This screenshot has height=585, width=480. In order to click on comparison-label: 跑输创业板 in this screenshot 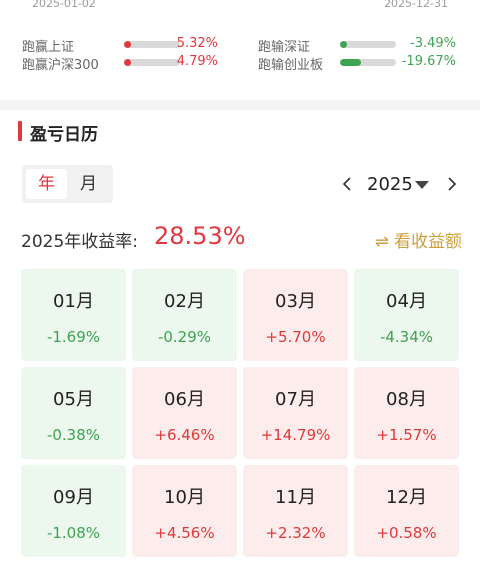, I will do `click(291, 65)`.